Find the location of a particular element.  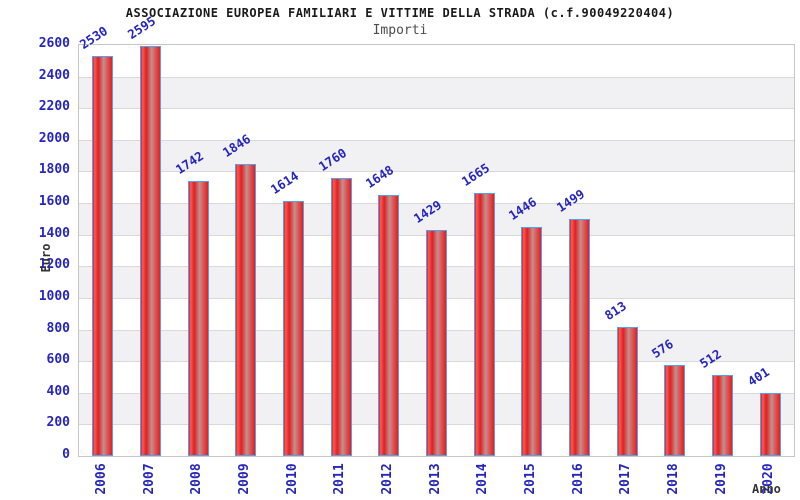

y-tick-label: 0 is located at coordinates (66, 454).